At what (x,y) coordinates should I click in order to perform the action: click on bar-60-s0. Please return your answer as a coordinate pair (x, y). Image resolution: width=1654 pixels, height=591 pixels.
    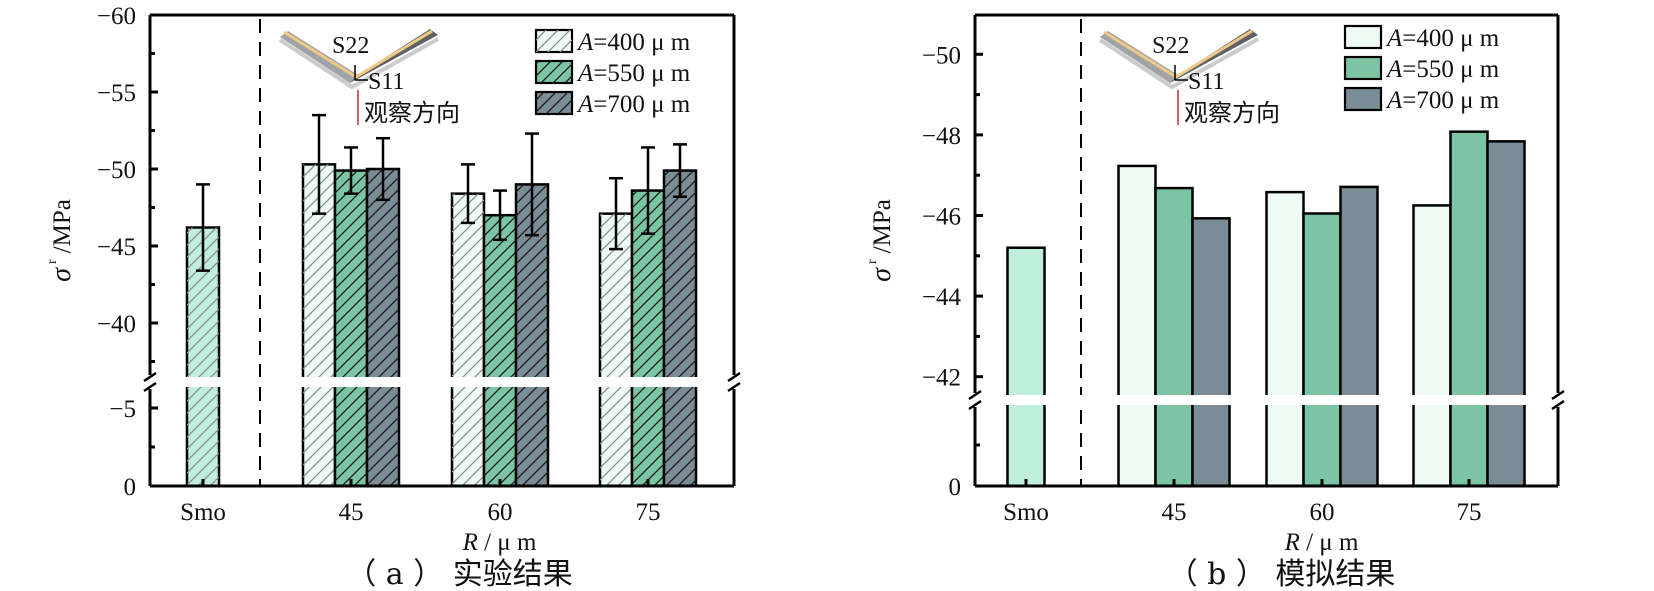
    Looking at the image, I should click on (1285, 339).